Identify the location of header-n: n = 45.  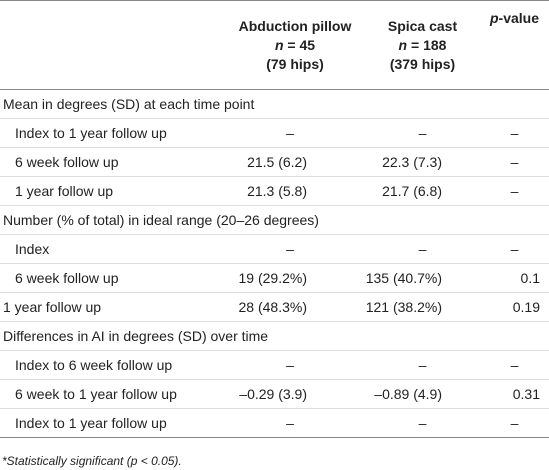
(295, 45).